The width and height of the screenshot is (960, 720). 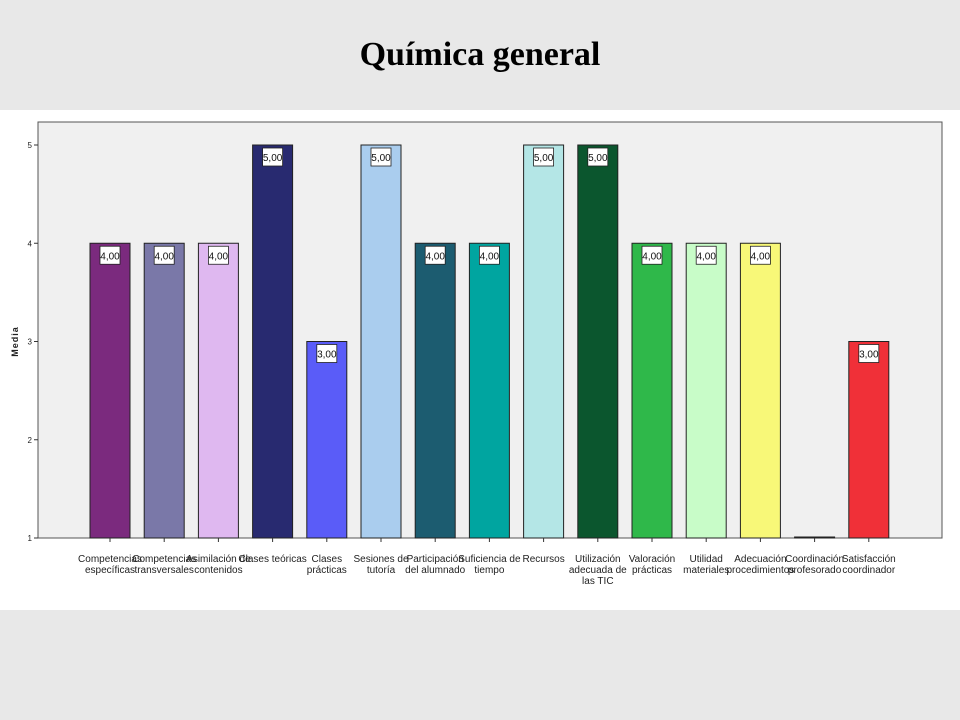 What do you see at coordinates (480, 54) in the screenshot?
I see `slide-title: Química general` at bounding box center [480, 54].